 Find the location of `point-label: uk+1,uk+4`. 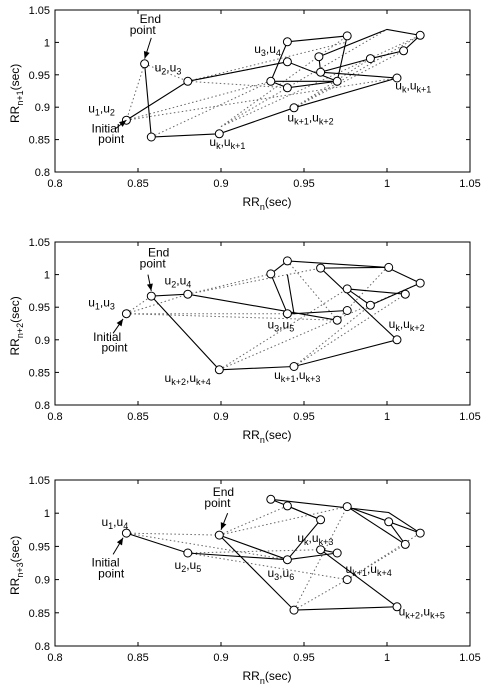

point-label: uk+1,uk+4 is located at coordinates (369, 570).